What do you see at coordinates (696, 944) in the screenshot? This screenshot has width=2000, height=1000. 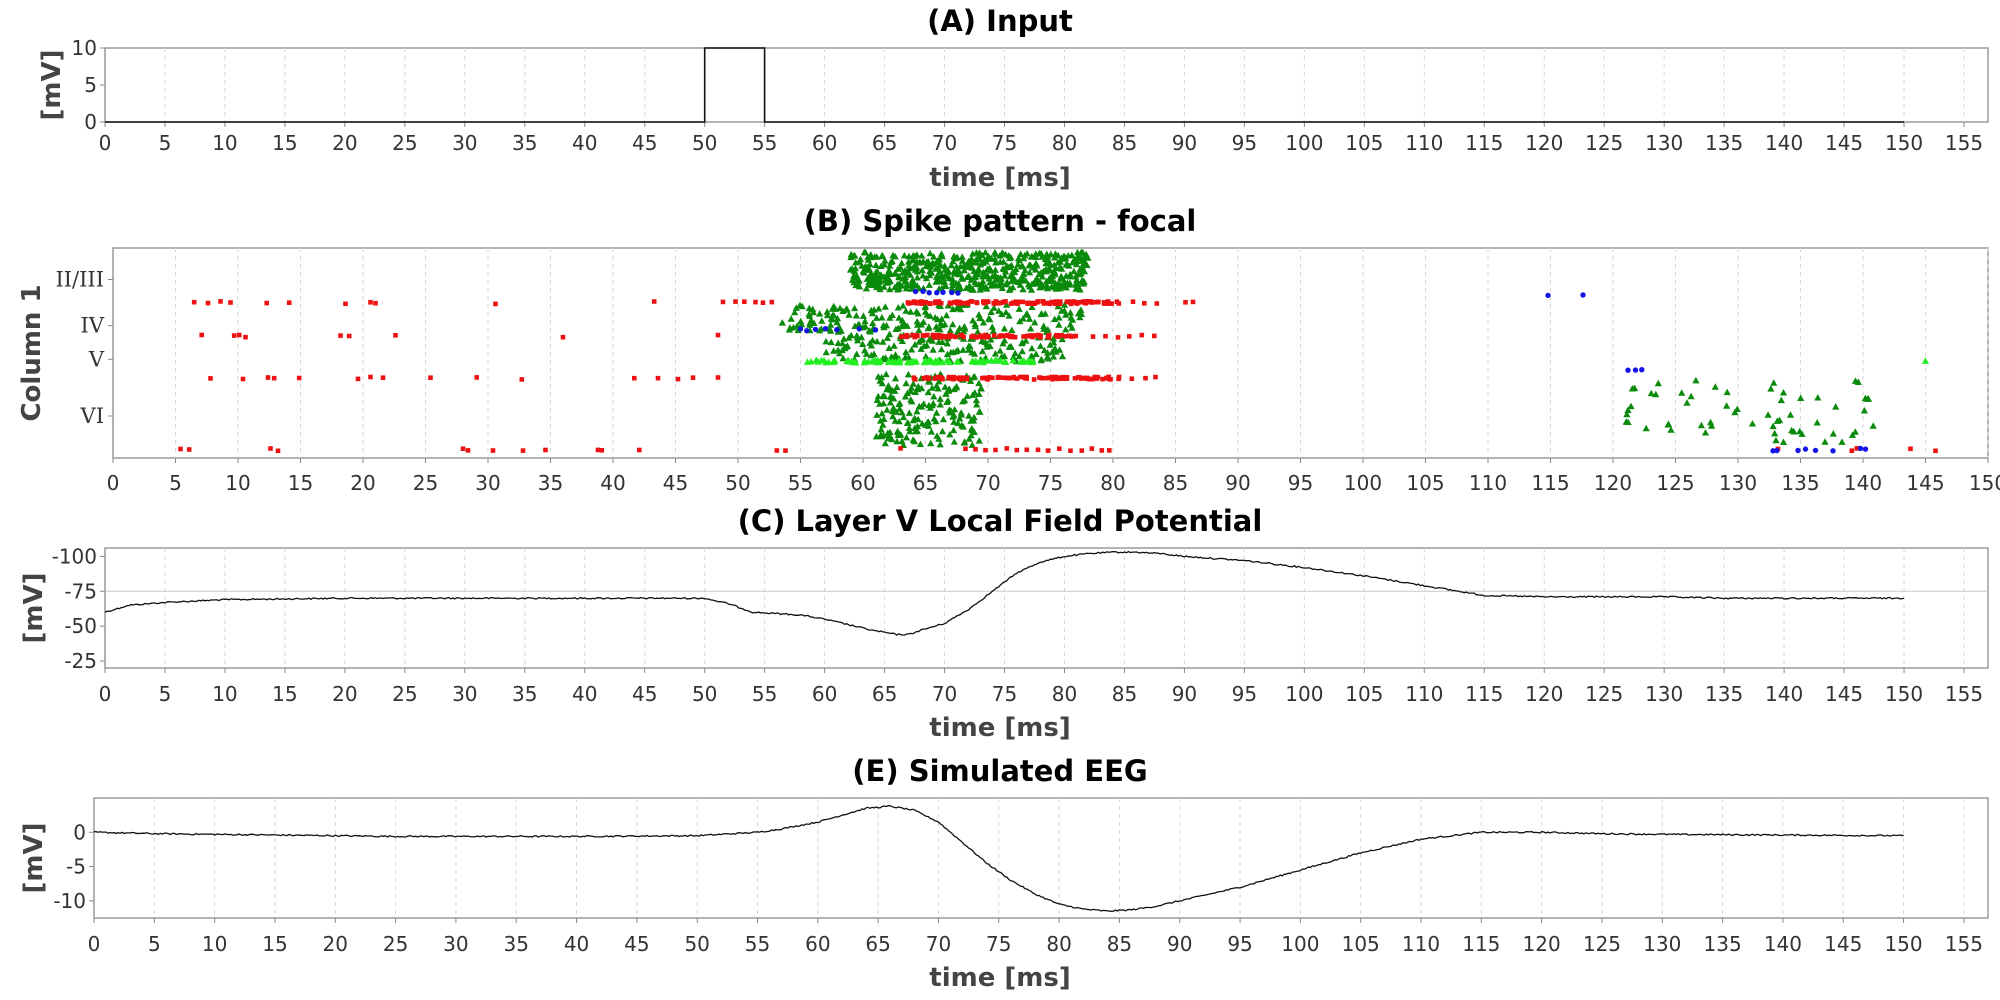 I see `x-tick-label: 50` at bounding box center [696, 944].